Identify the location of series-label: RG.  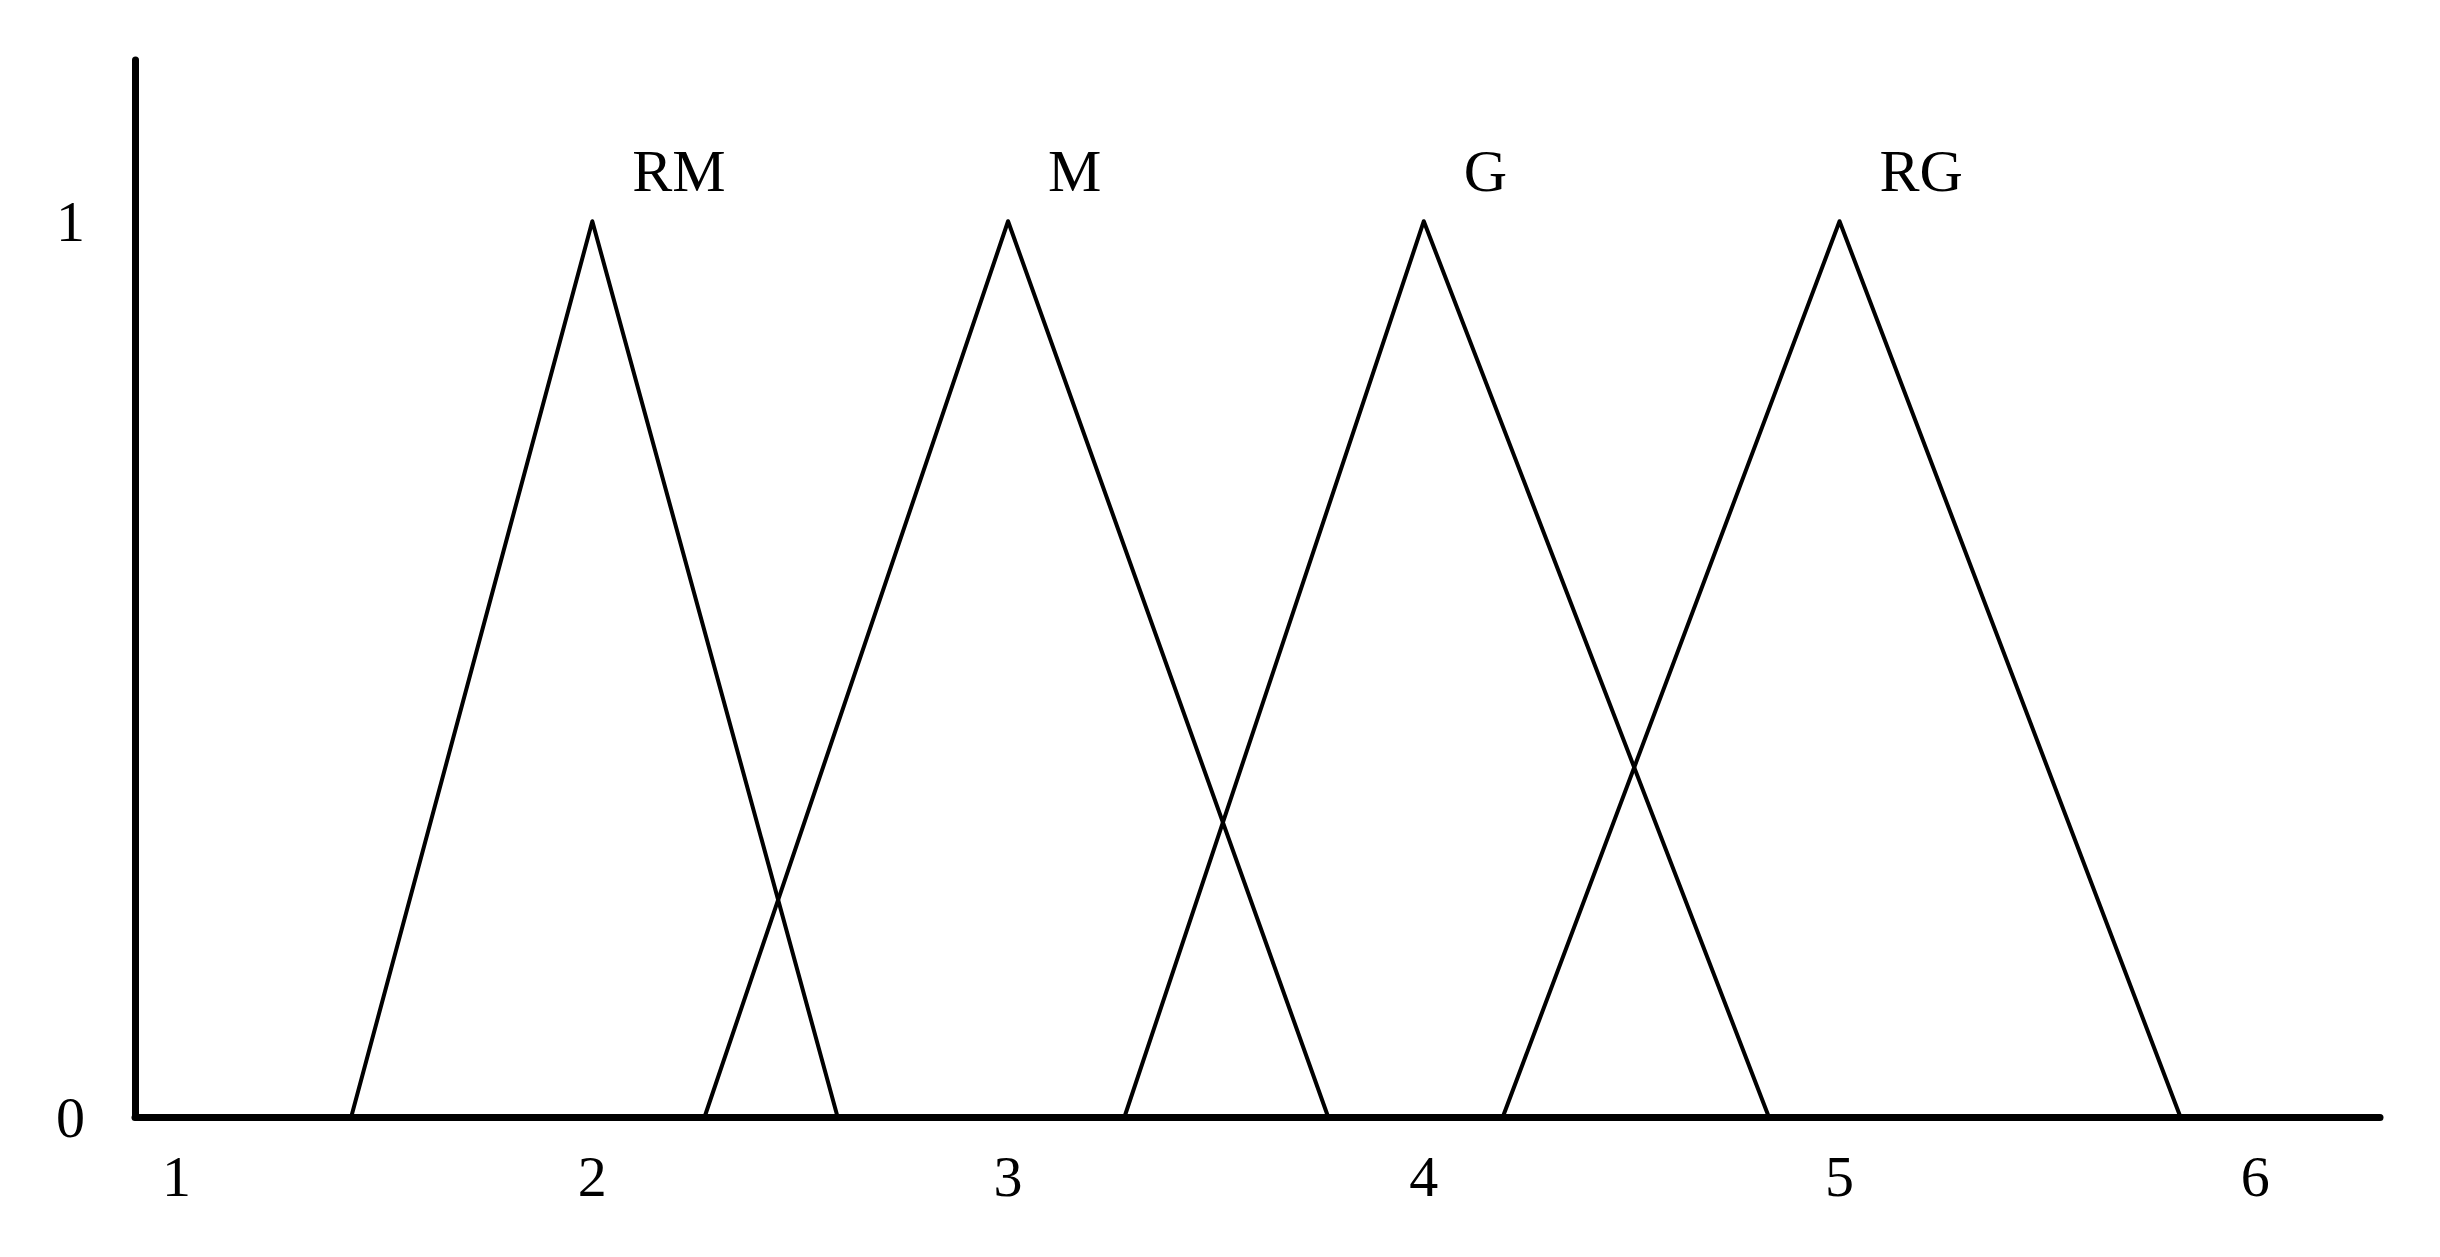
(1921, 171).